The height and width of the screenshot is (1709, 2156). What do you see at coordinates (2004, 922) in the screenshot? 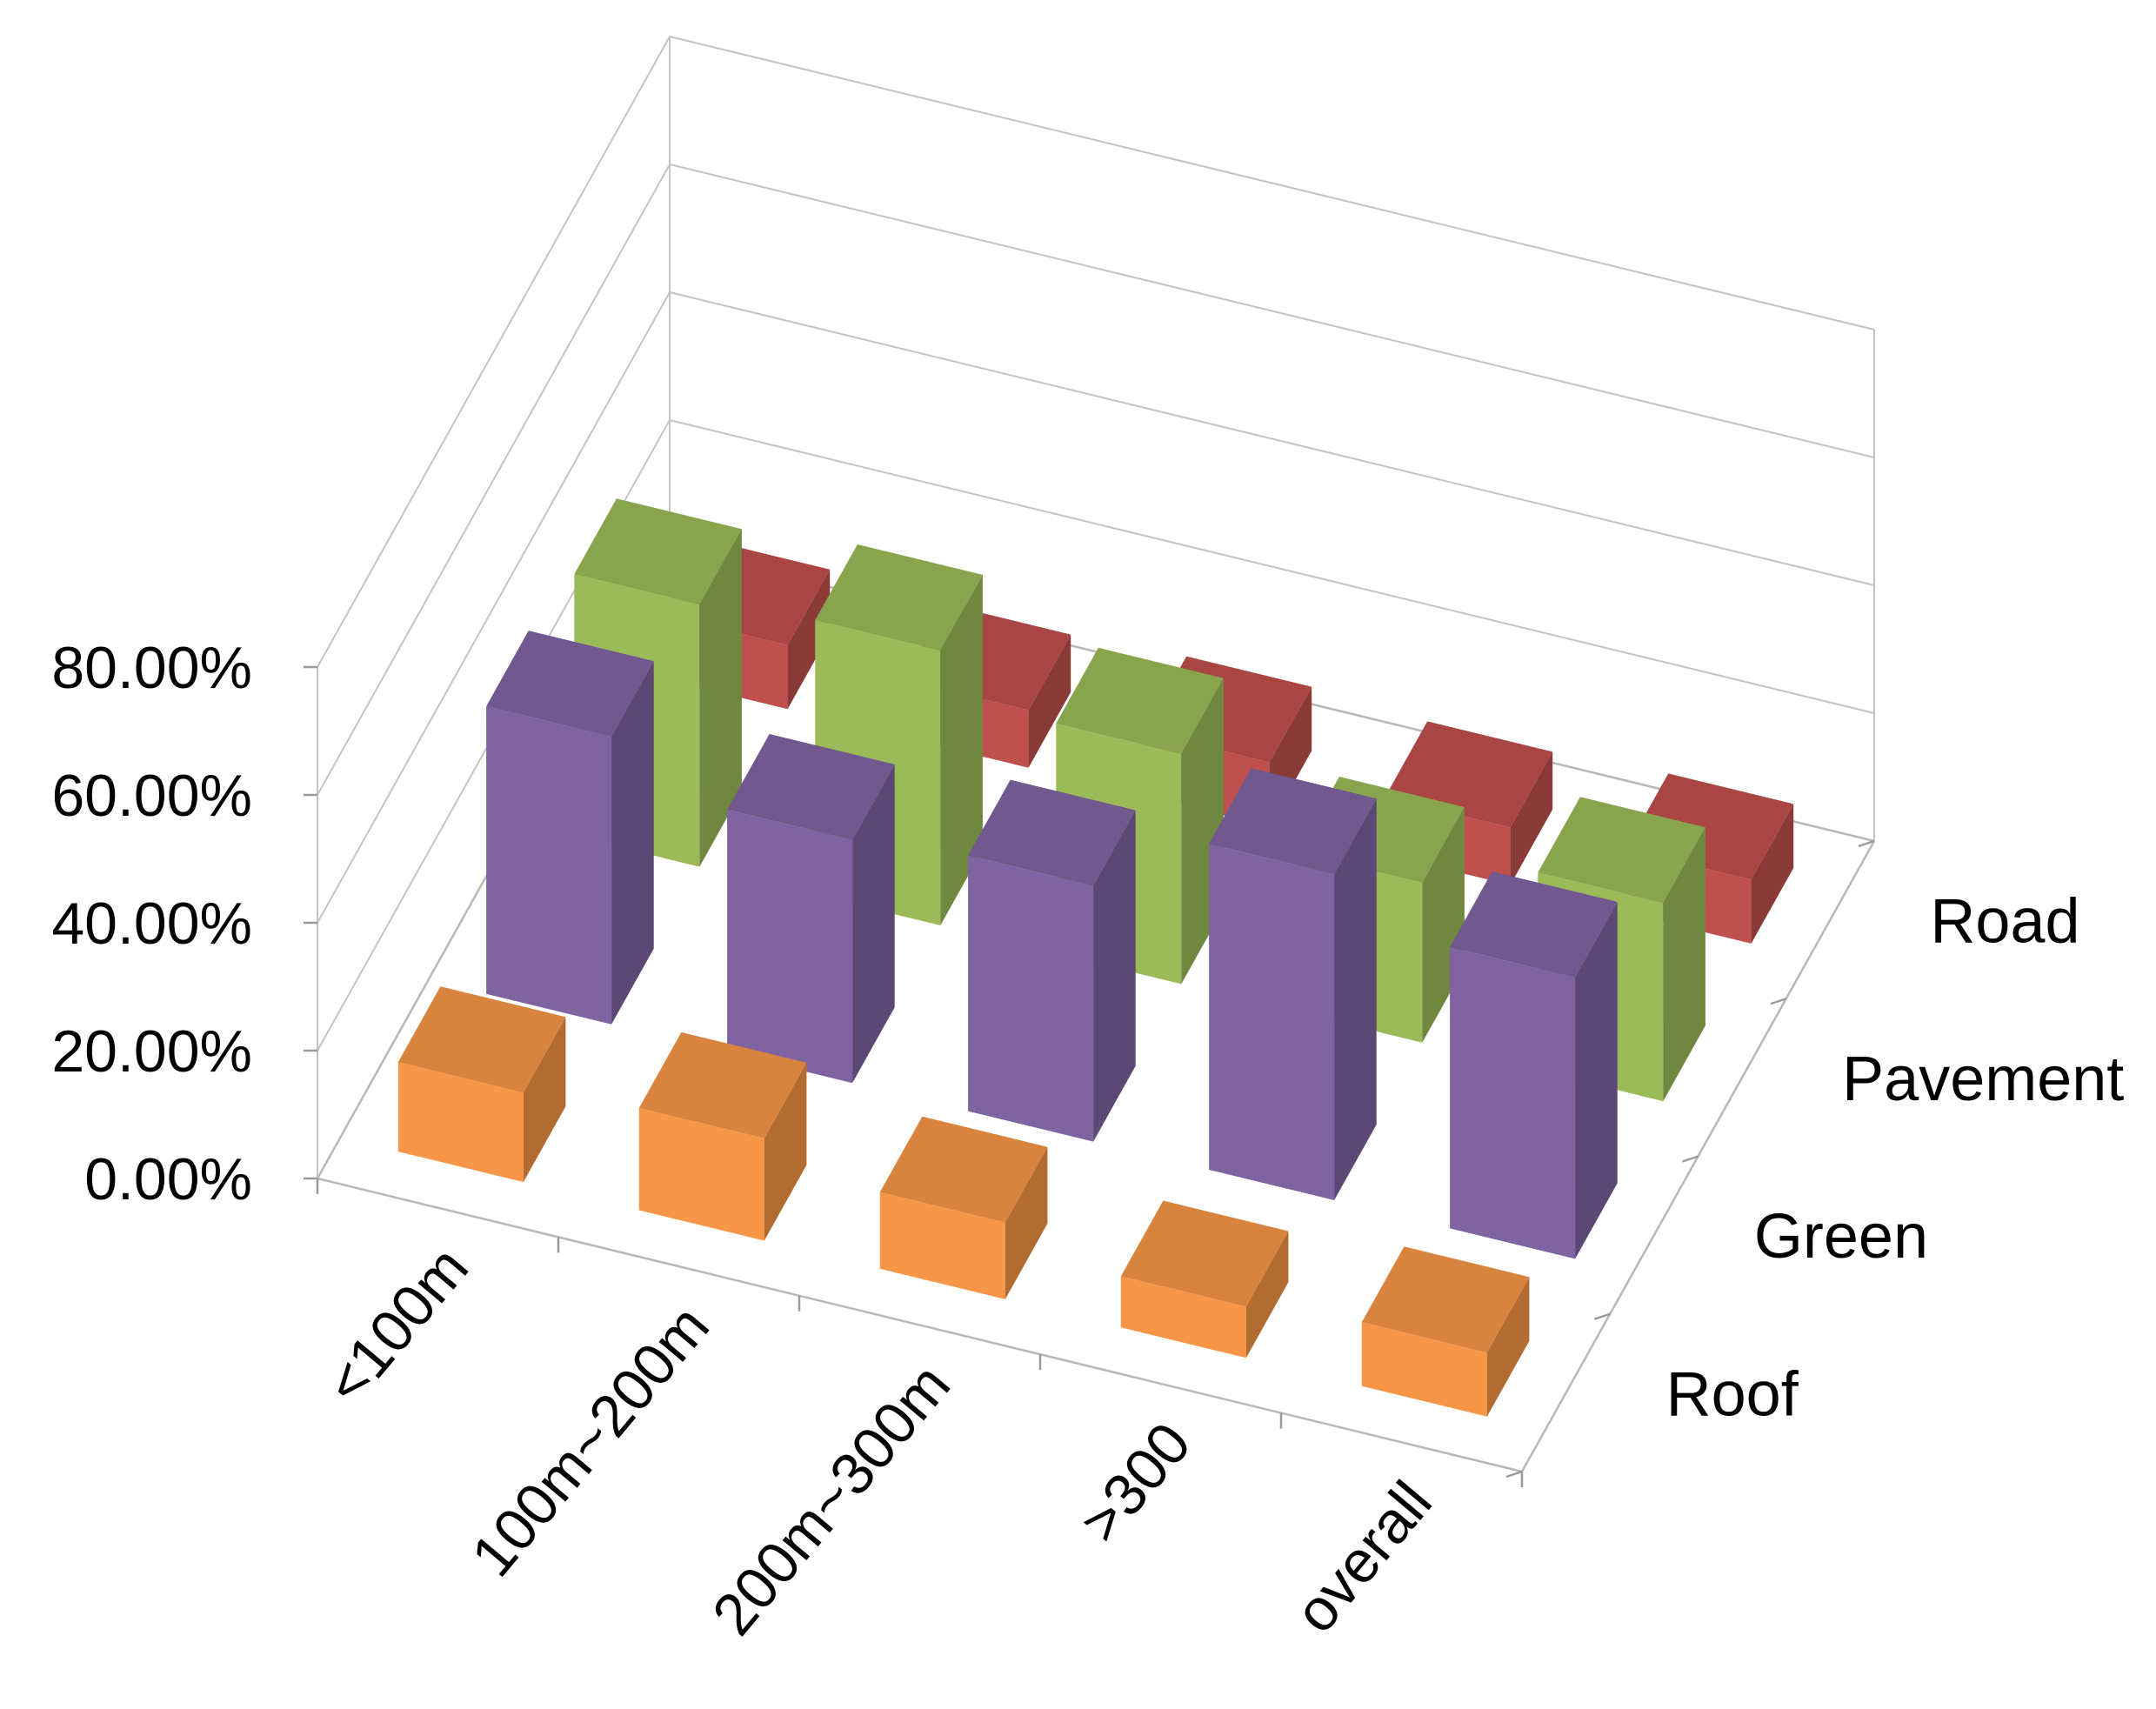
I see `series-label-road: Road` at bounding box center [2004, 922].